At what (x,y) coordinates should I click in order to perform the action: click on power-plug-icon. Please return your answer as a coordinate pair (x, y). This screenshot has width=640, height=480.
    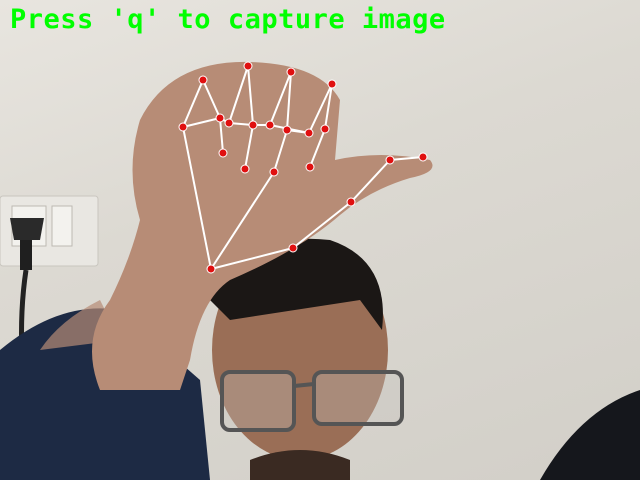
    Looking at the image, I should click on (27, 287).